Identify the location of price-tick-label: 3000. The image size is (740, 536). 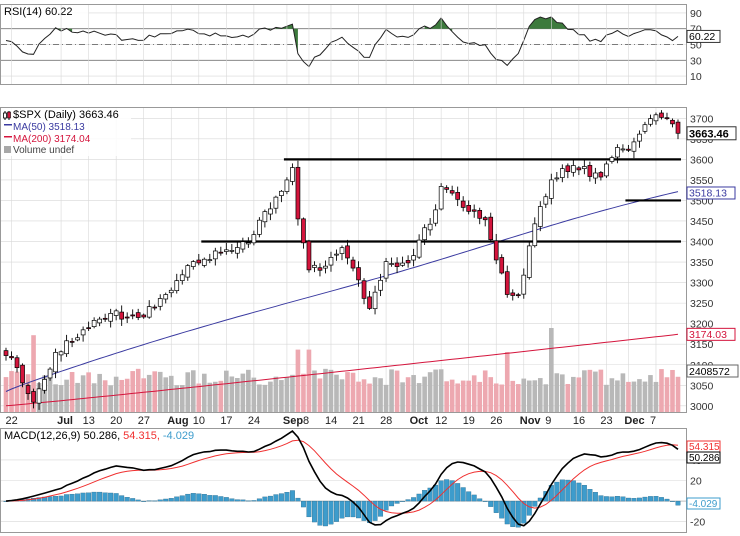
(702, 407).